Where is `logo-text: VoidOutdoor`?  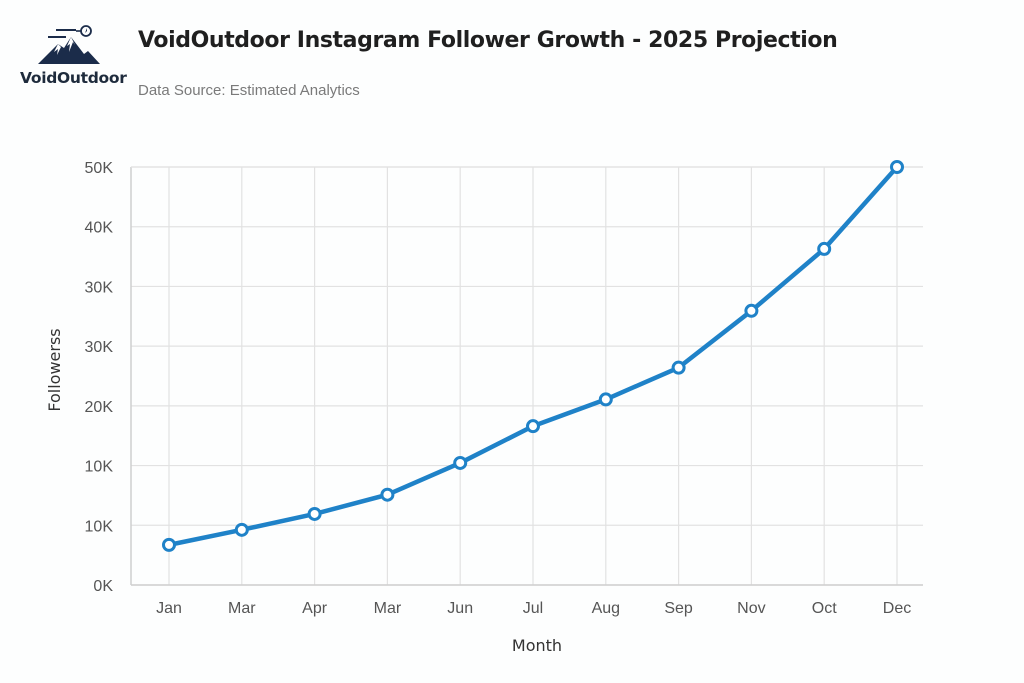
logo-text: VoidOutdoor is located at coordinates (73, 78).